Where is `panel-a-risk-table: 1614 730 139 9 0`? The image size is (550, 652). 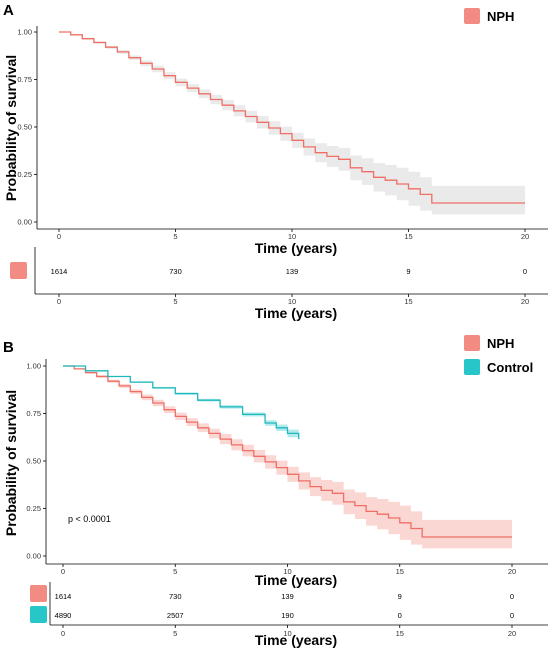
panel-a-risk-table: 1614 730 139 9 0 is located at coordinates (289, 271).